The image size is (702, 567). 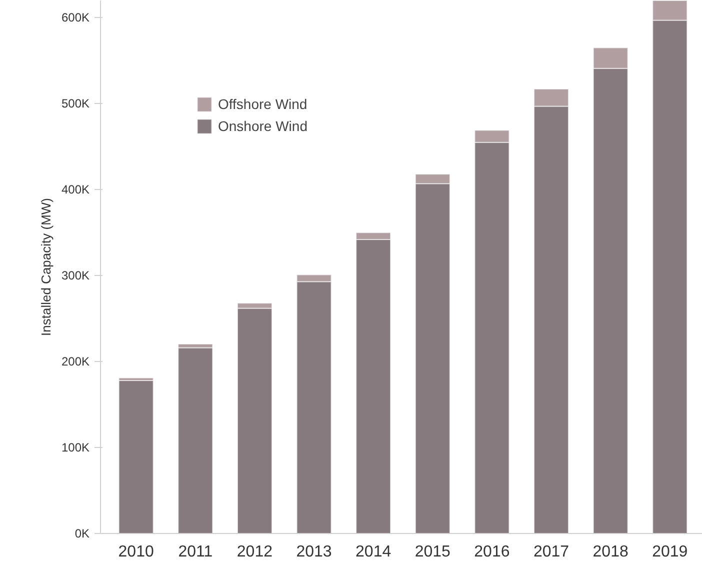 What do you see at coordinates (263, 126) in the screenshot?
I see `legend-label: Onshore Wind` at bounding box center [263, 126].